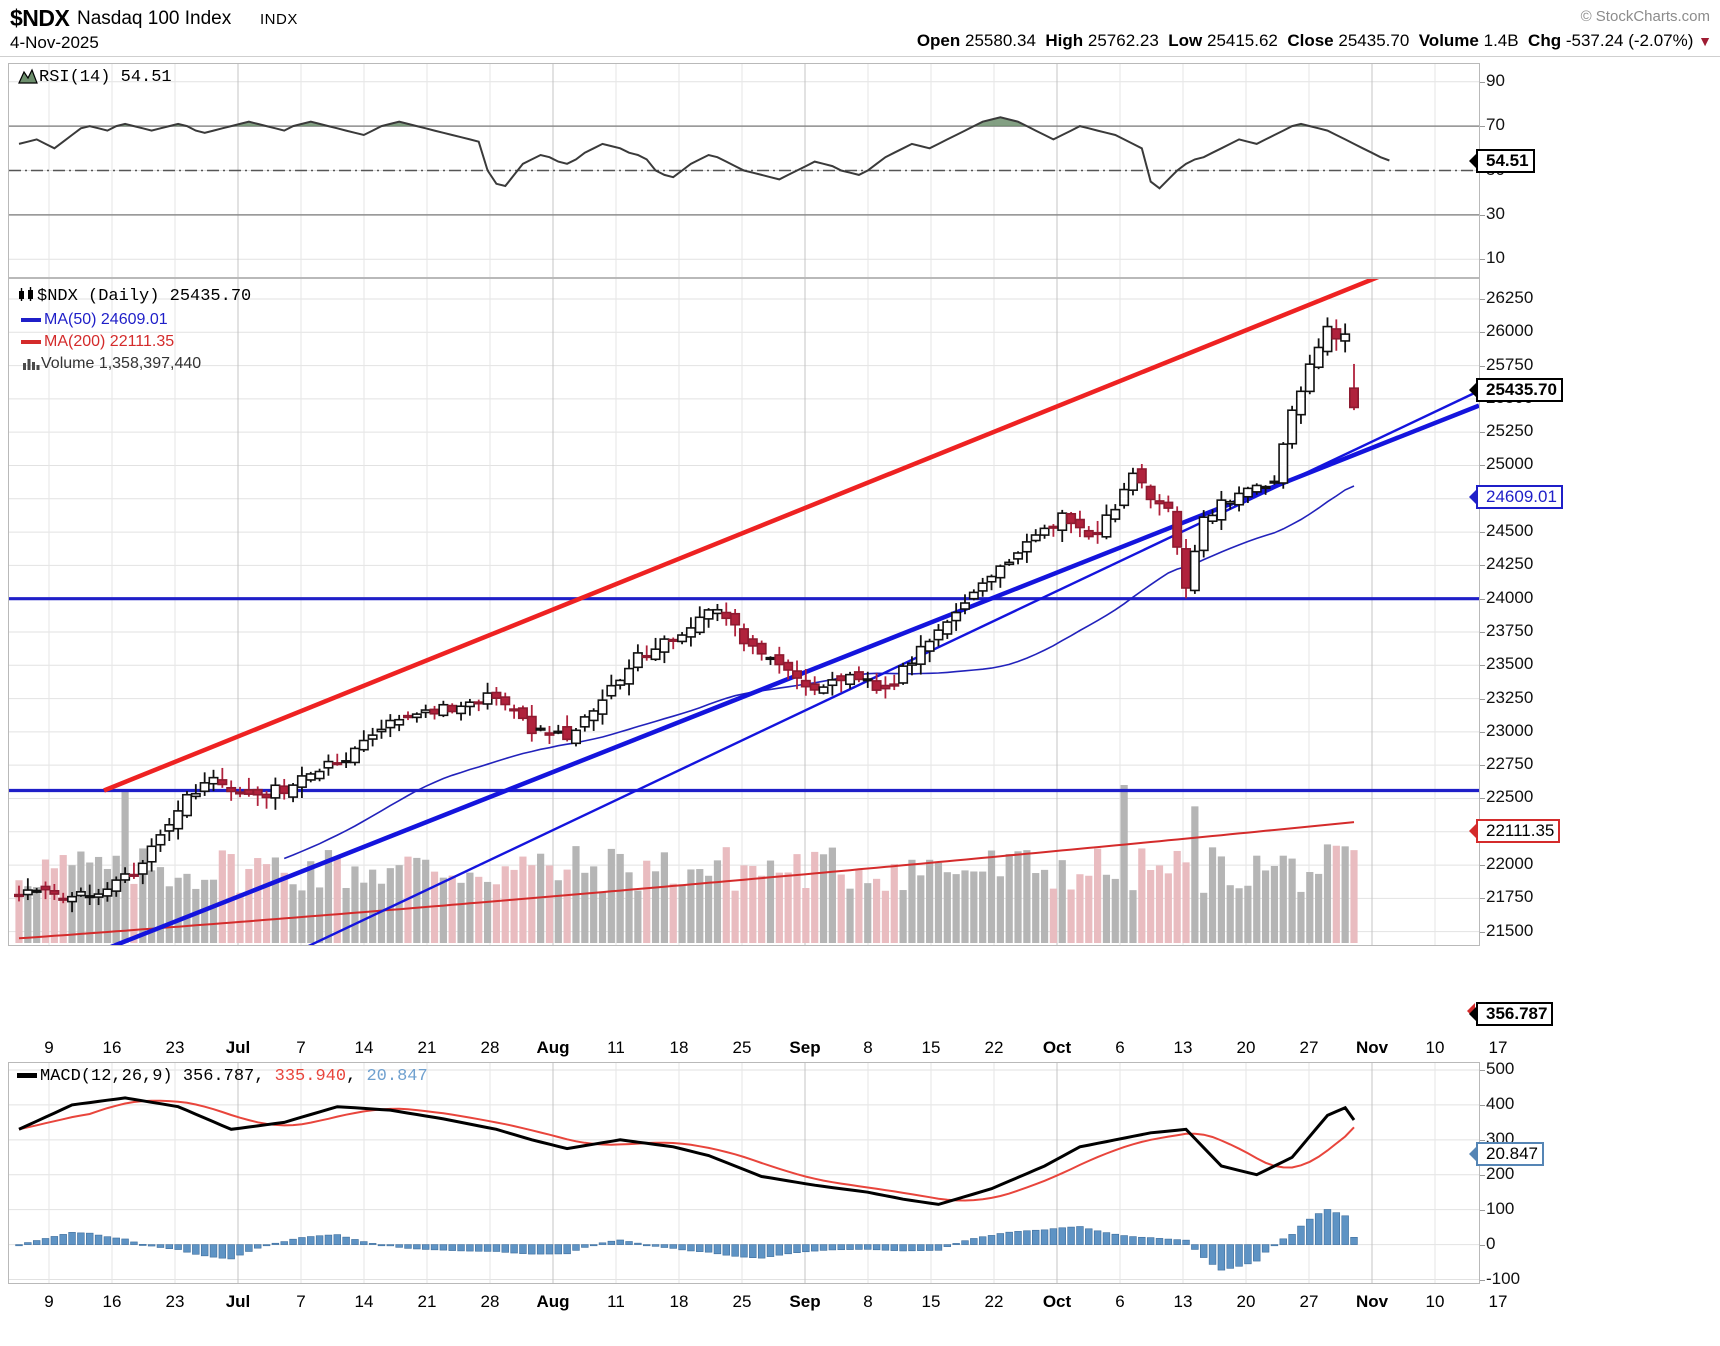  I want to click on volume-bars-icon, so click(31, 364).